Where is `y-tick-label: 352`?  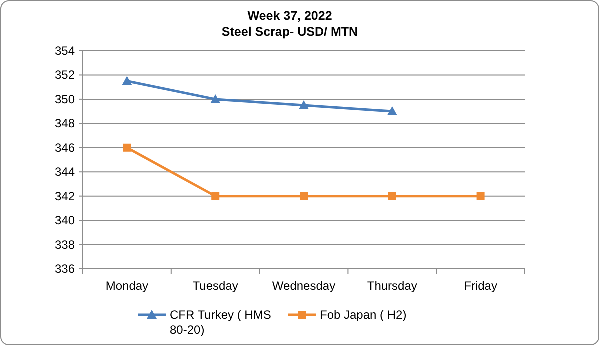 y-tick-label: 352 is located at coordinates (65, 75).